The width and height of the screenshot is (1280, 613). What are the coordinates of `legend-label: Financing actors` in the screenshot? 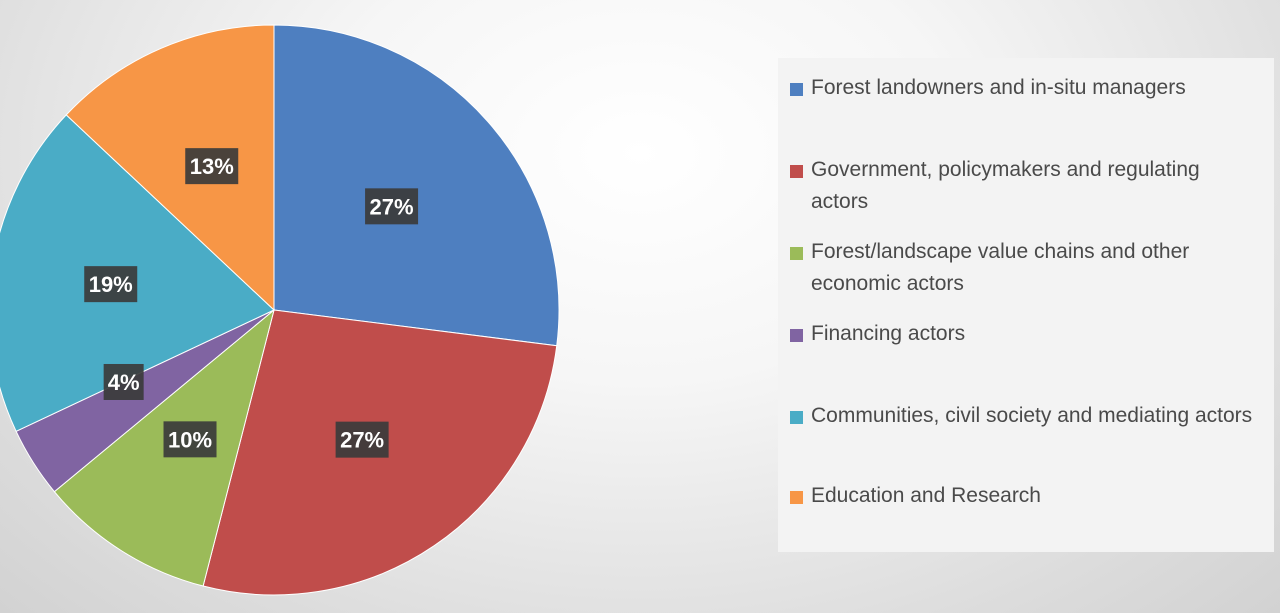 It's located at (888, 333).